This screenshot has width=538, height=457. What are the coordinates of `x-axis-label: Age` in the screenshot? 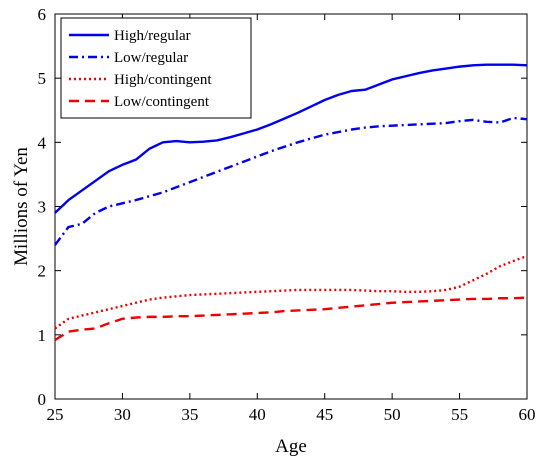 It's located at (291, 446).